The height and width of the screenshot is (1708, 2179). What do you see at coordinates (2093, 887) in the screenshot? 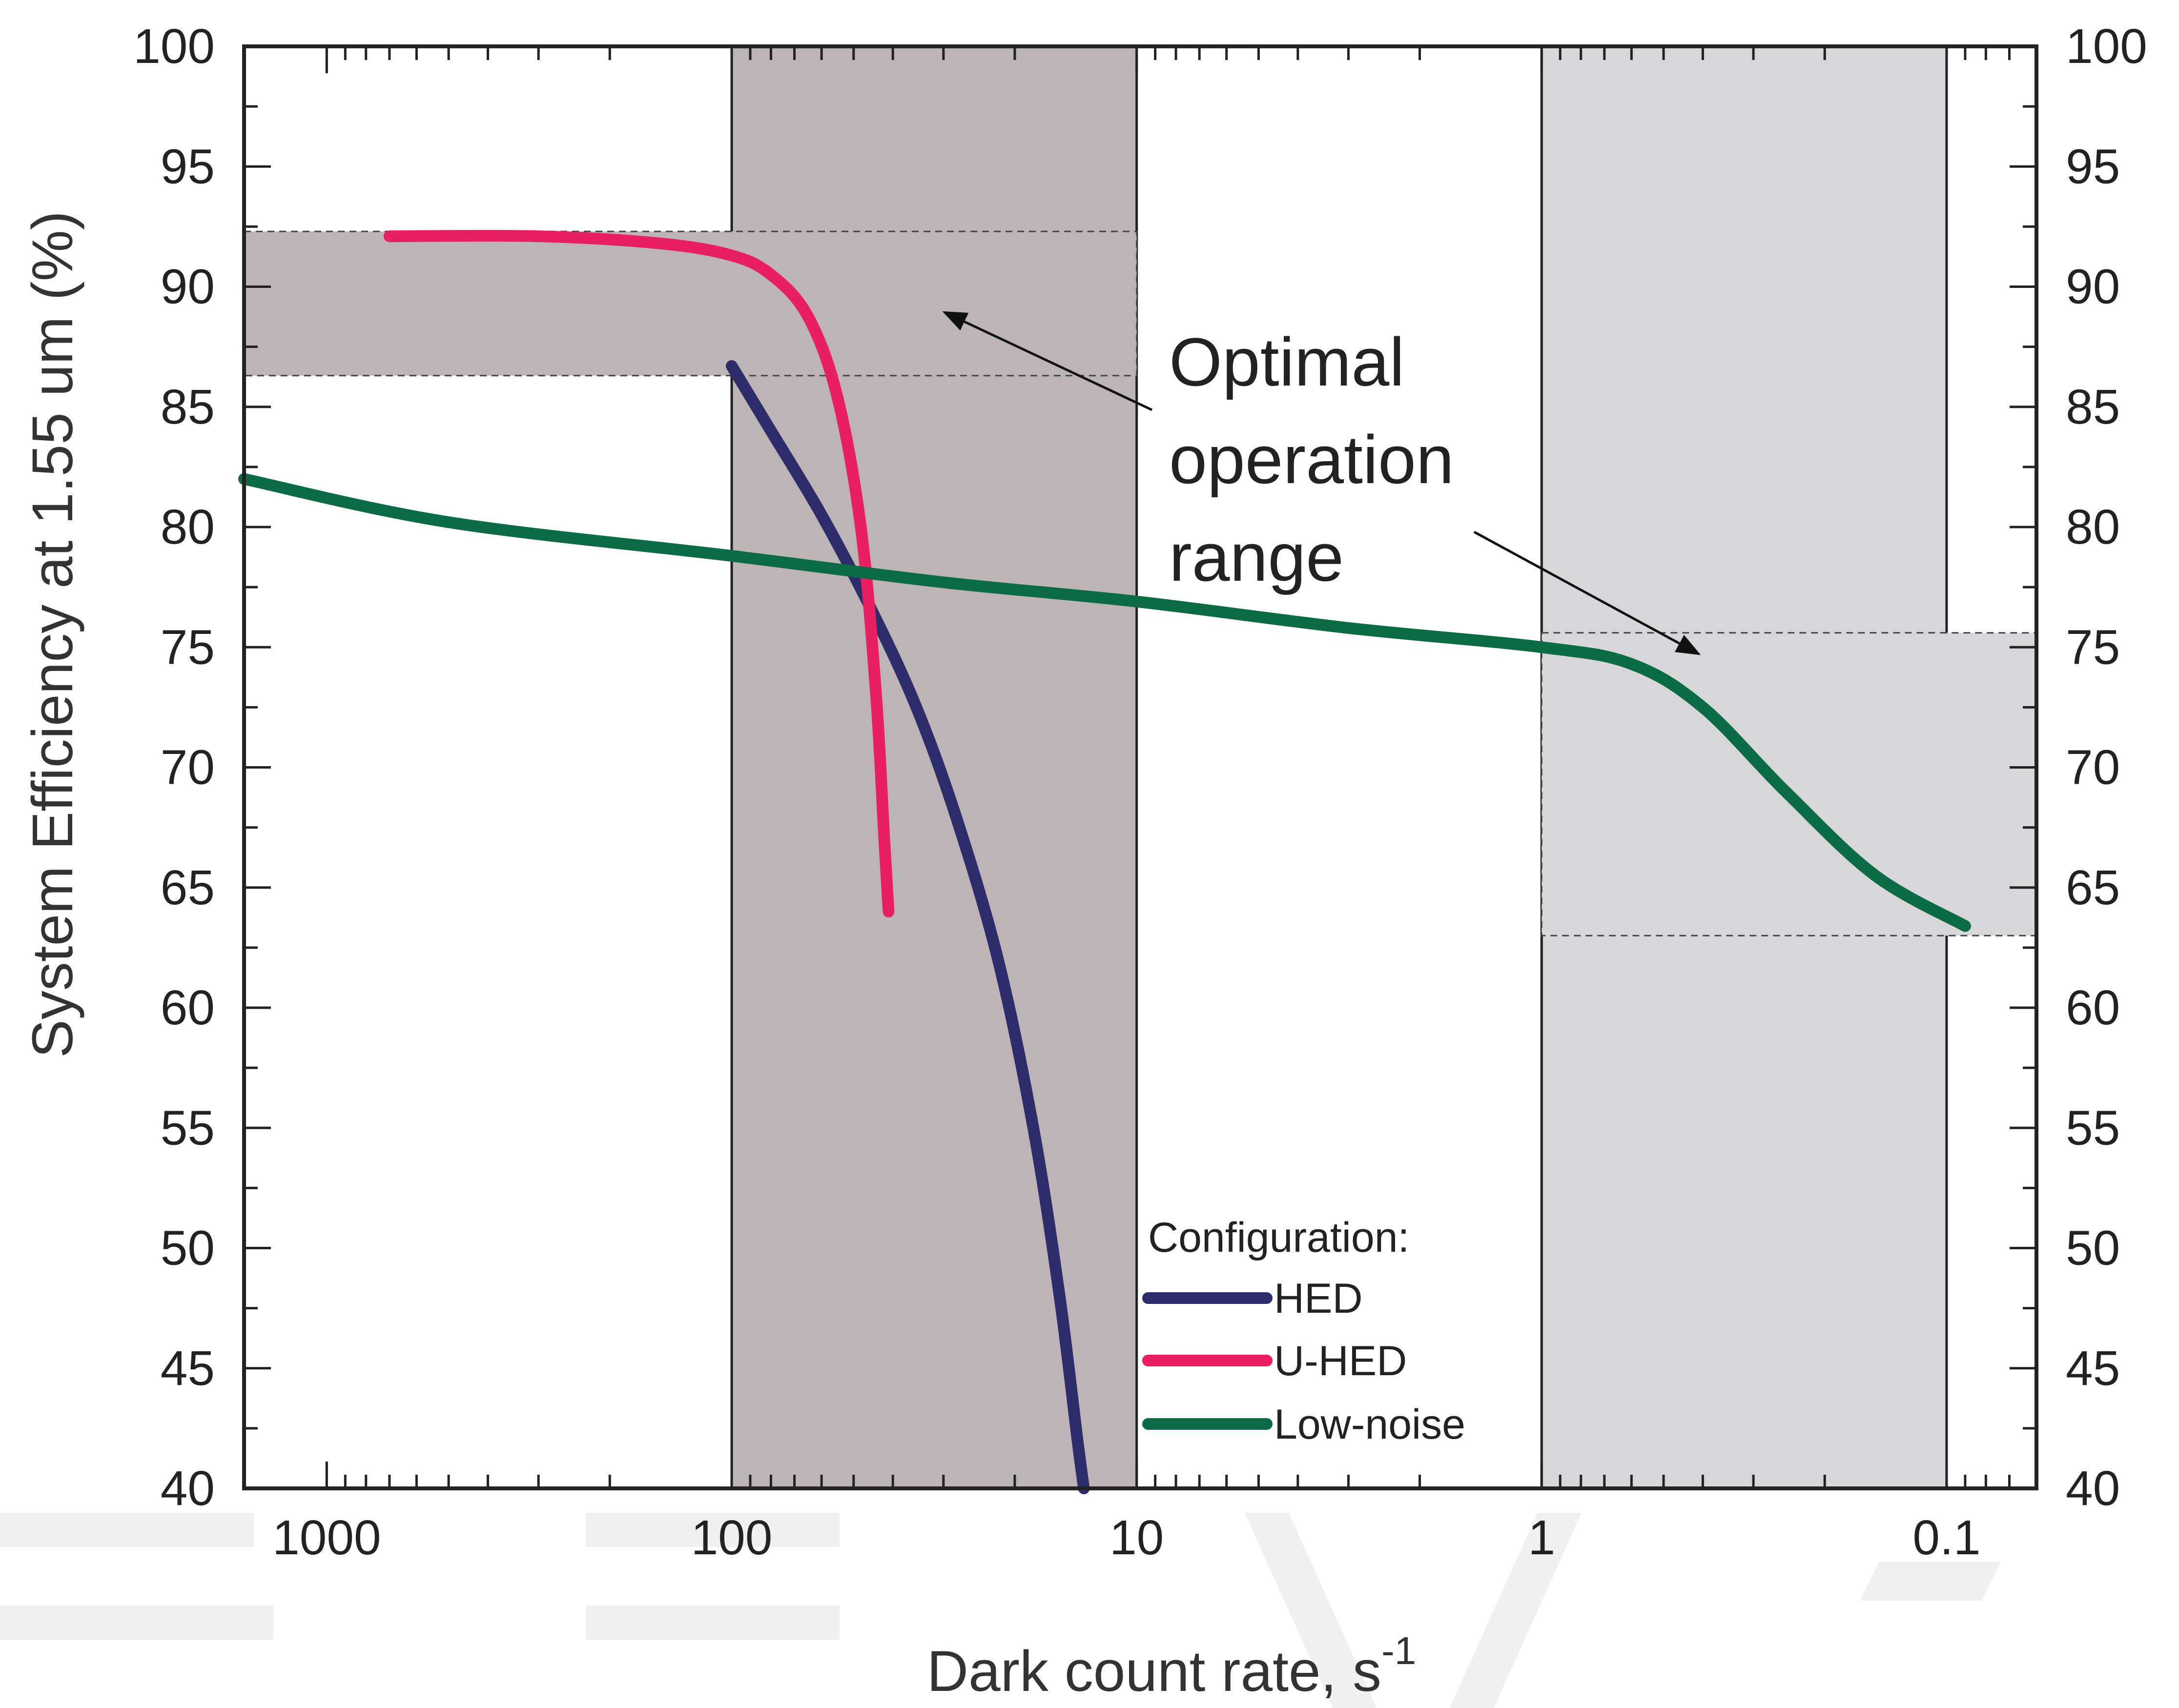
I see `y-tick-label-right: 65` at bounding box center [2093, 887].